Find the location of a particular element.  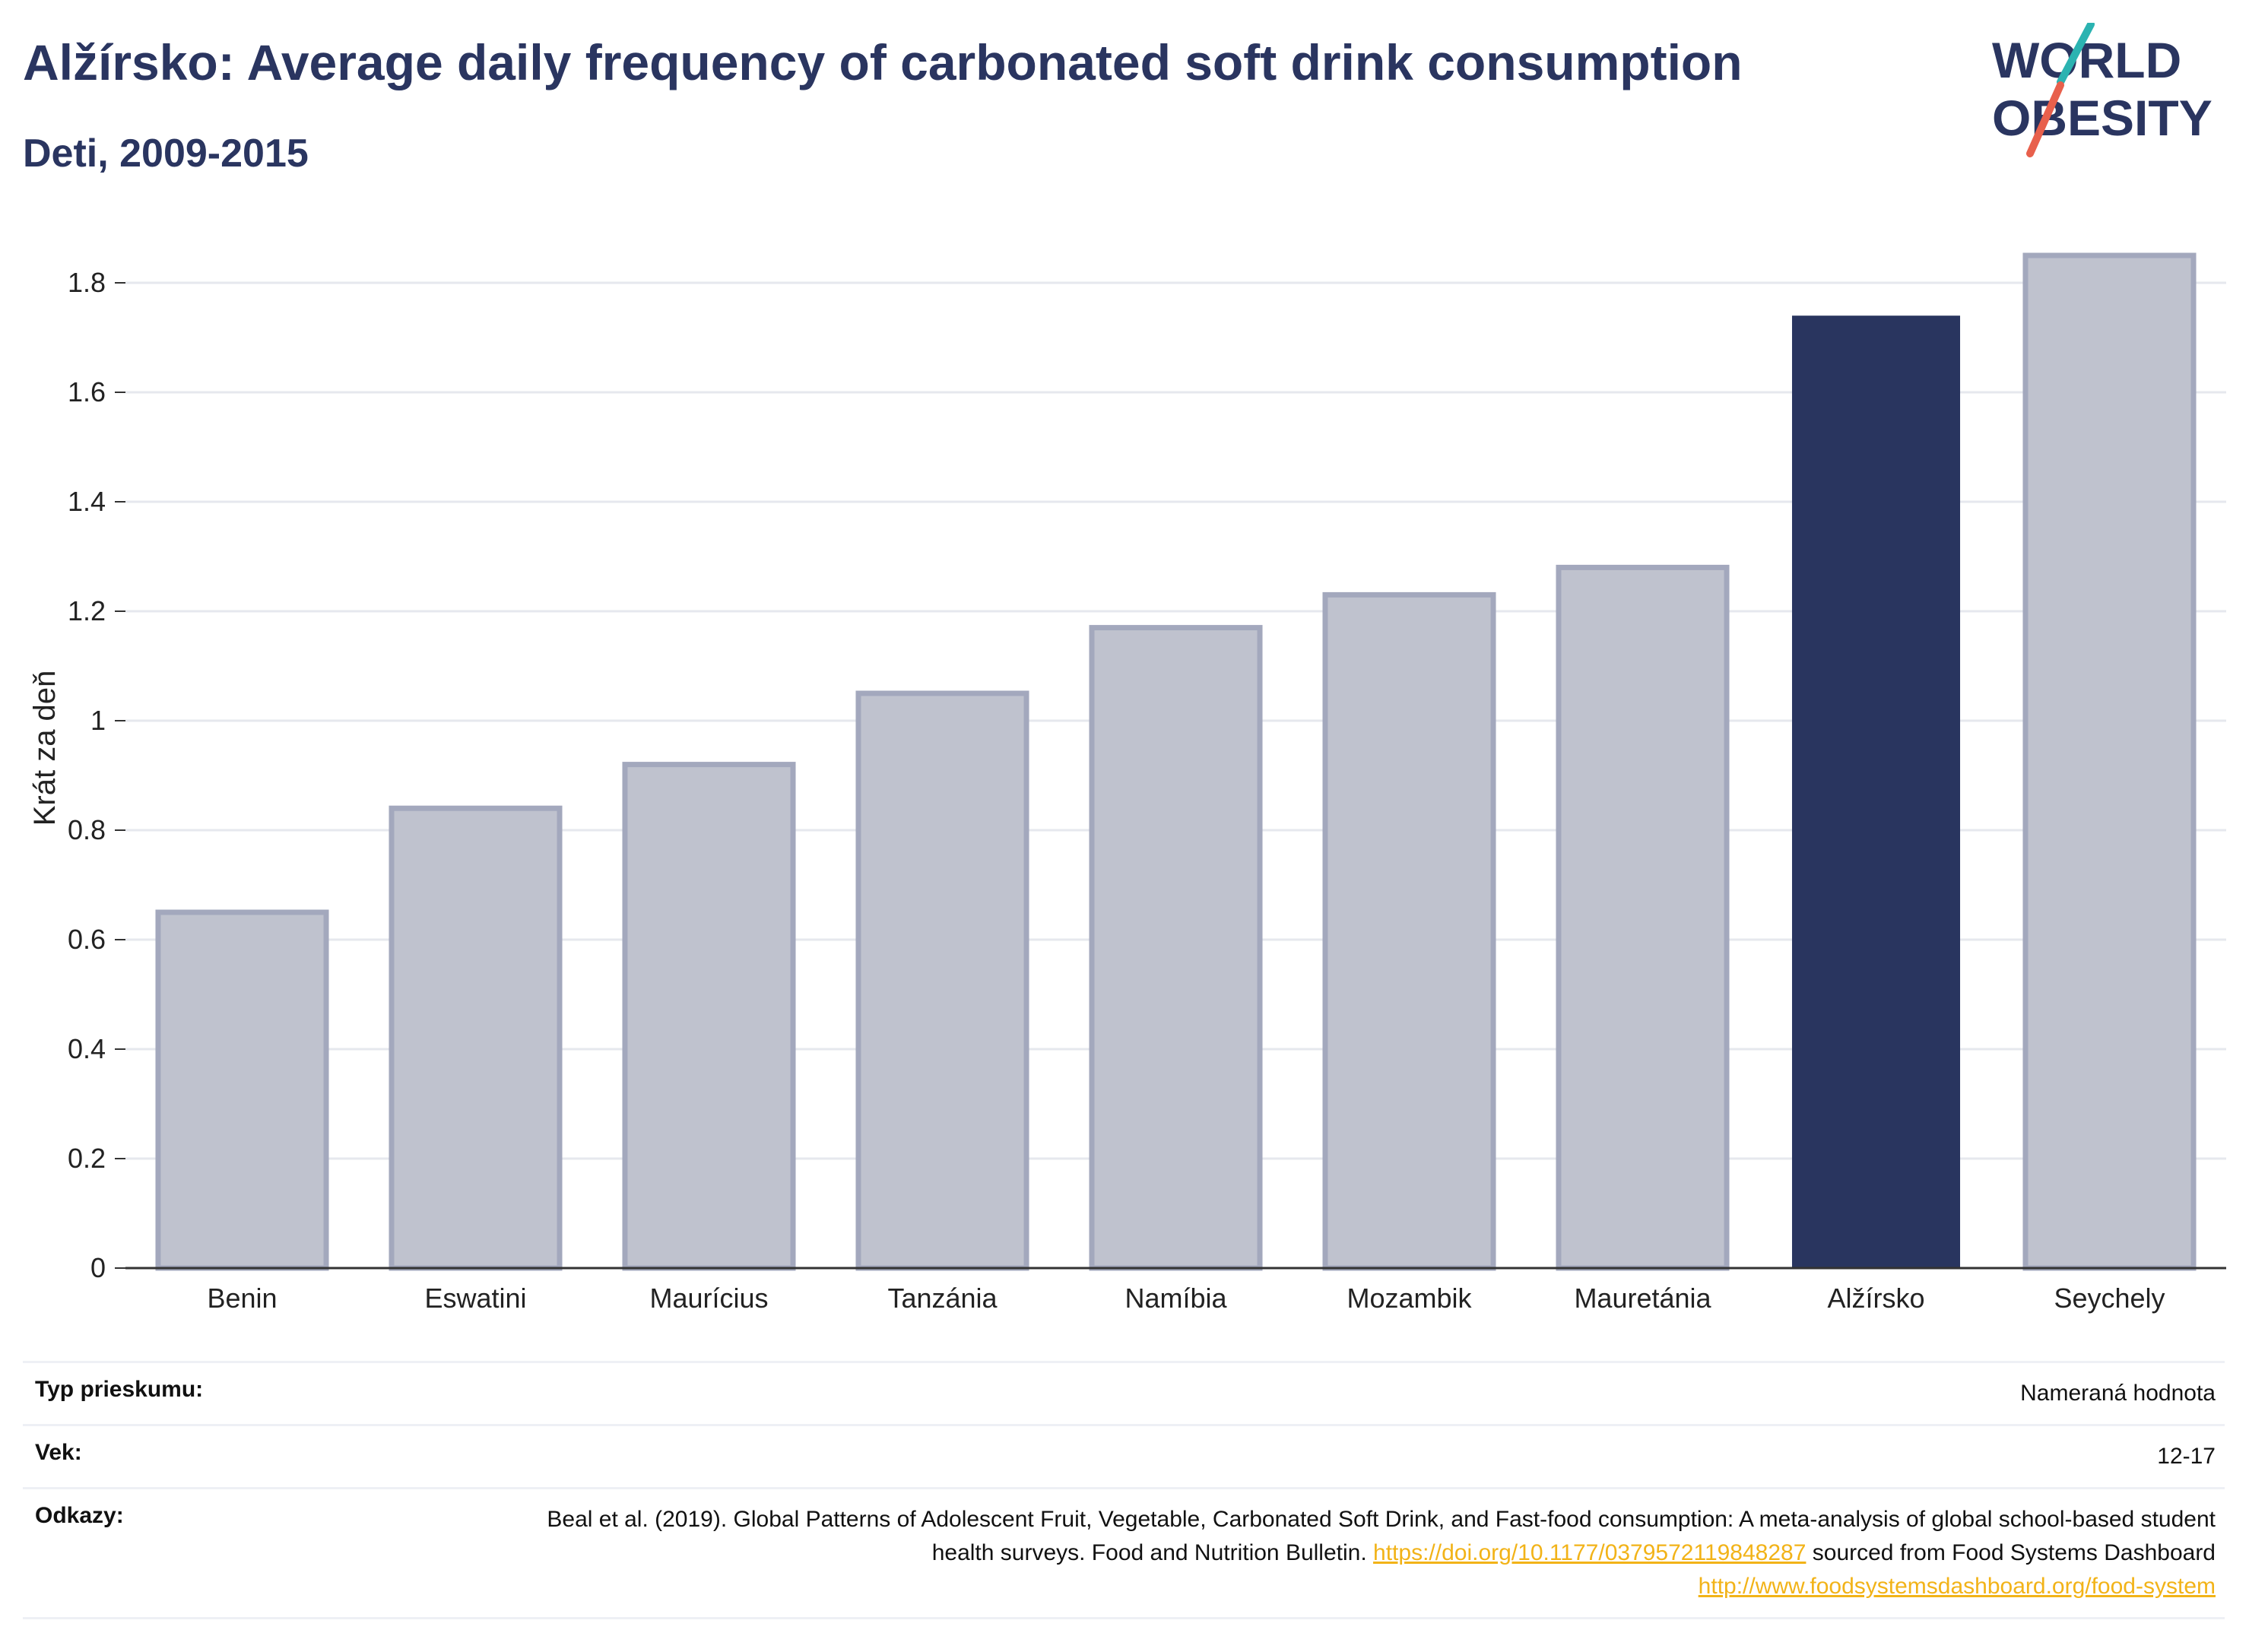

bar-mauretánia is located at coordinates (1643, 917).